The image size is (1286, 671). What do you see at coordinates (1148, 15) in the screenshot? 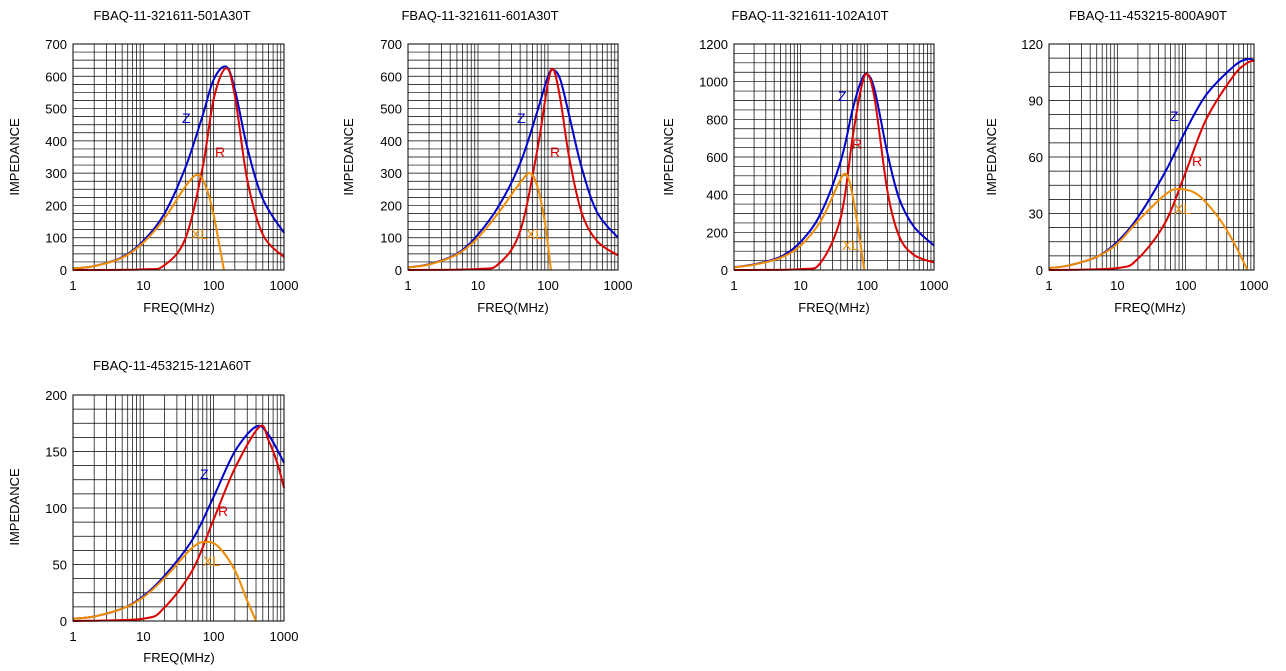
I see `chart-title: FBAQ-11-453215-800A90T` at bounding box center [1148, 15].